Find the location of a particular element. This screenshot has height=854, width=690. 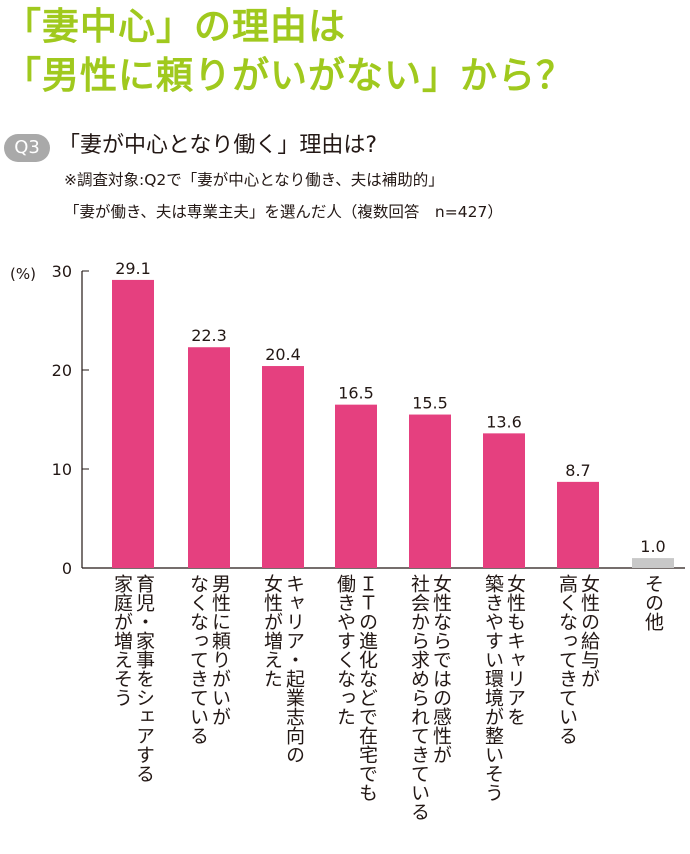

category-label-7-line-1: 女性の給与が is located at coordinates (589, 631).